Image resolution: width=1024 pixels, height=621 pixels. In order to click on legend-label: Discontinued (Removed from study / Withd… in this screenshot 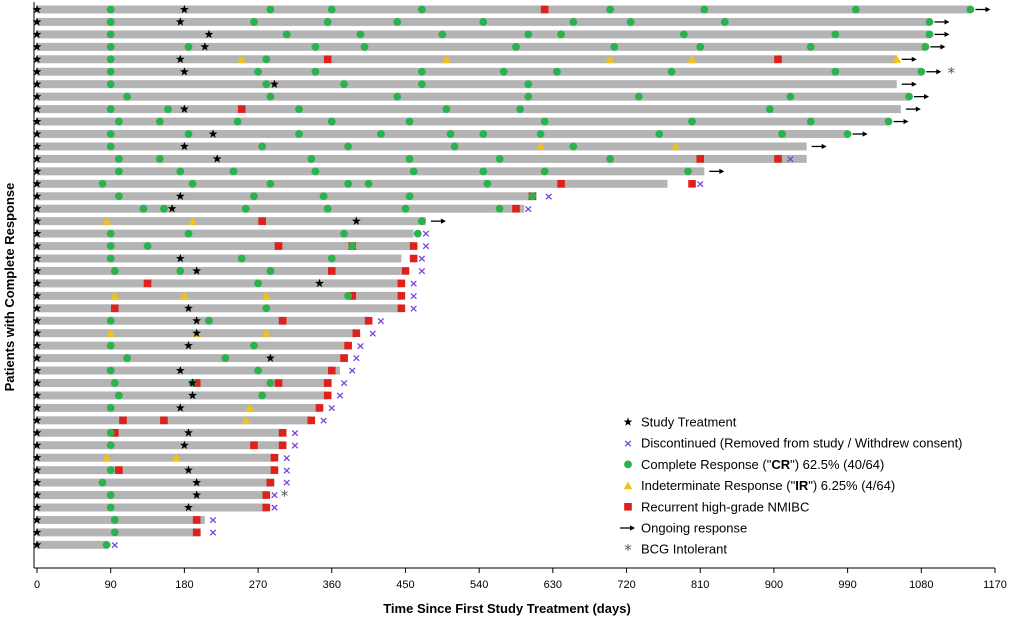, I will do `click(802, 443)`.